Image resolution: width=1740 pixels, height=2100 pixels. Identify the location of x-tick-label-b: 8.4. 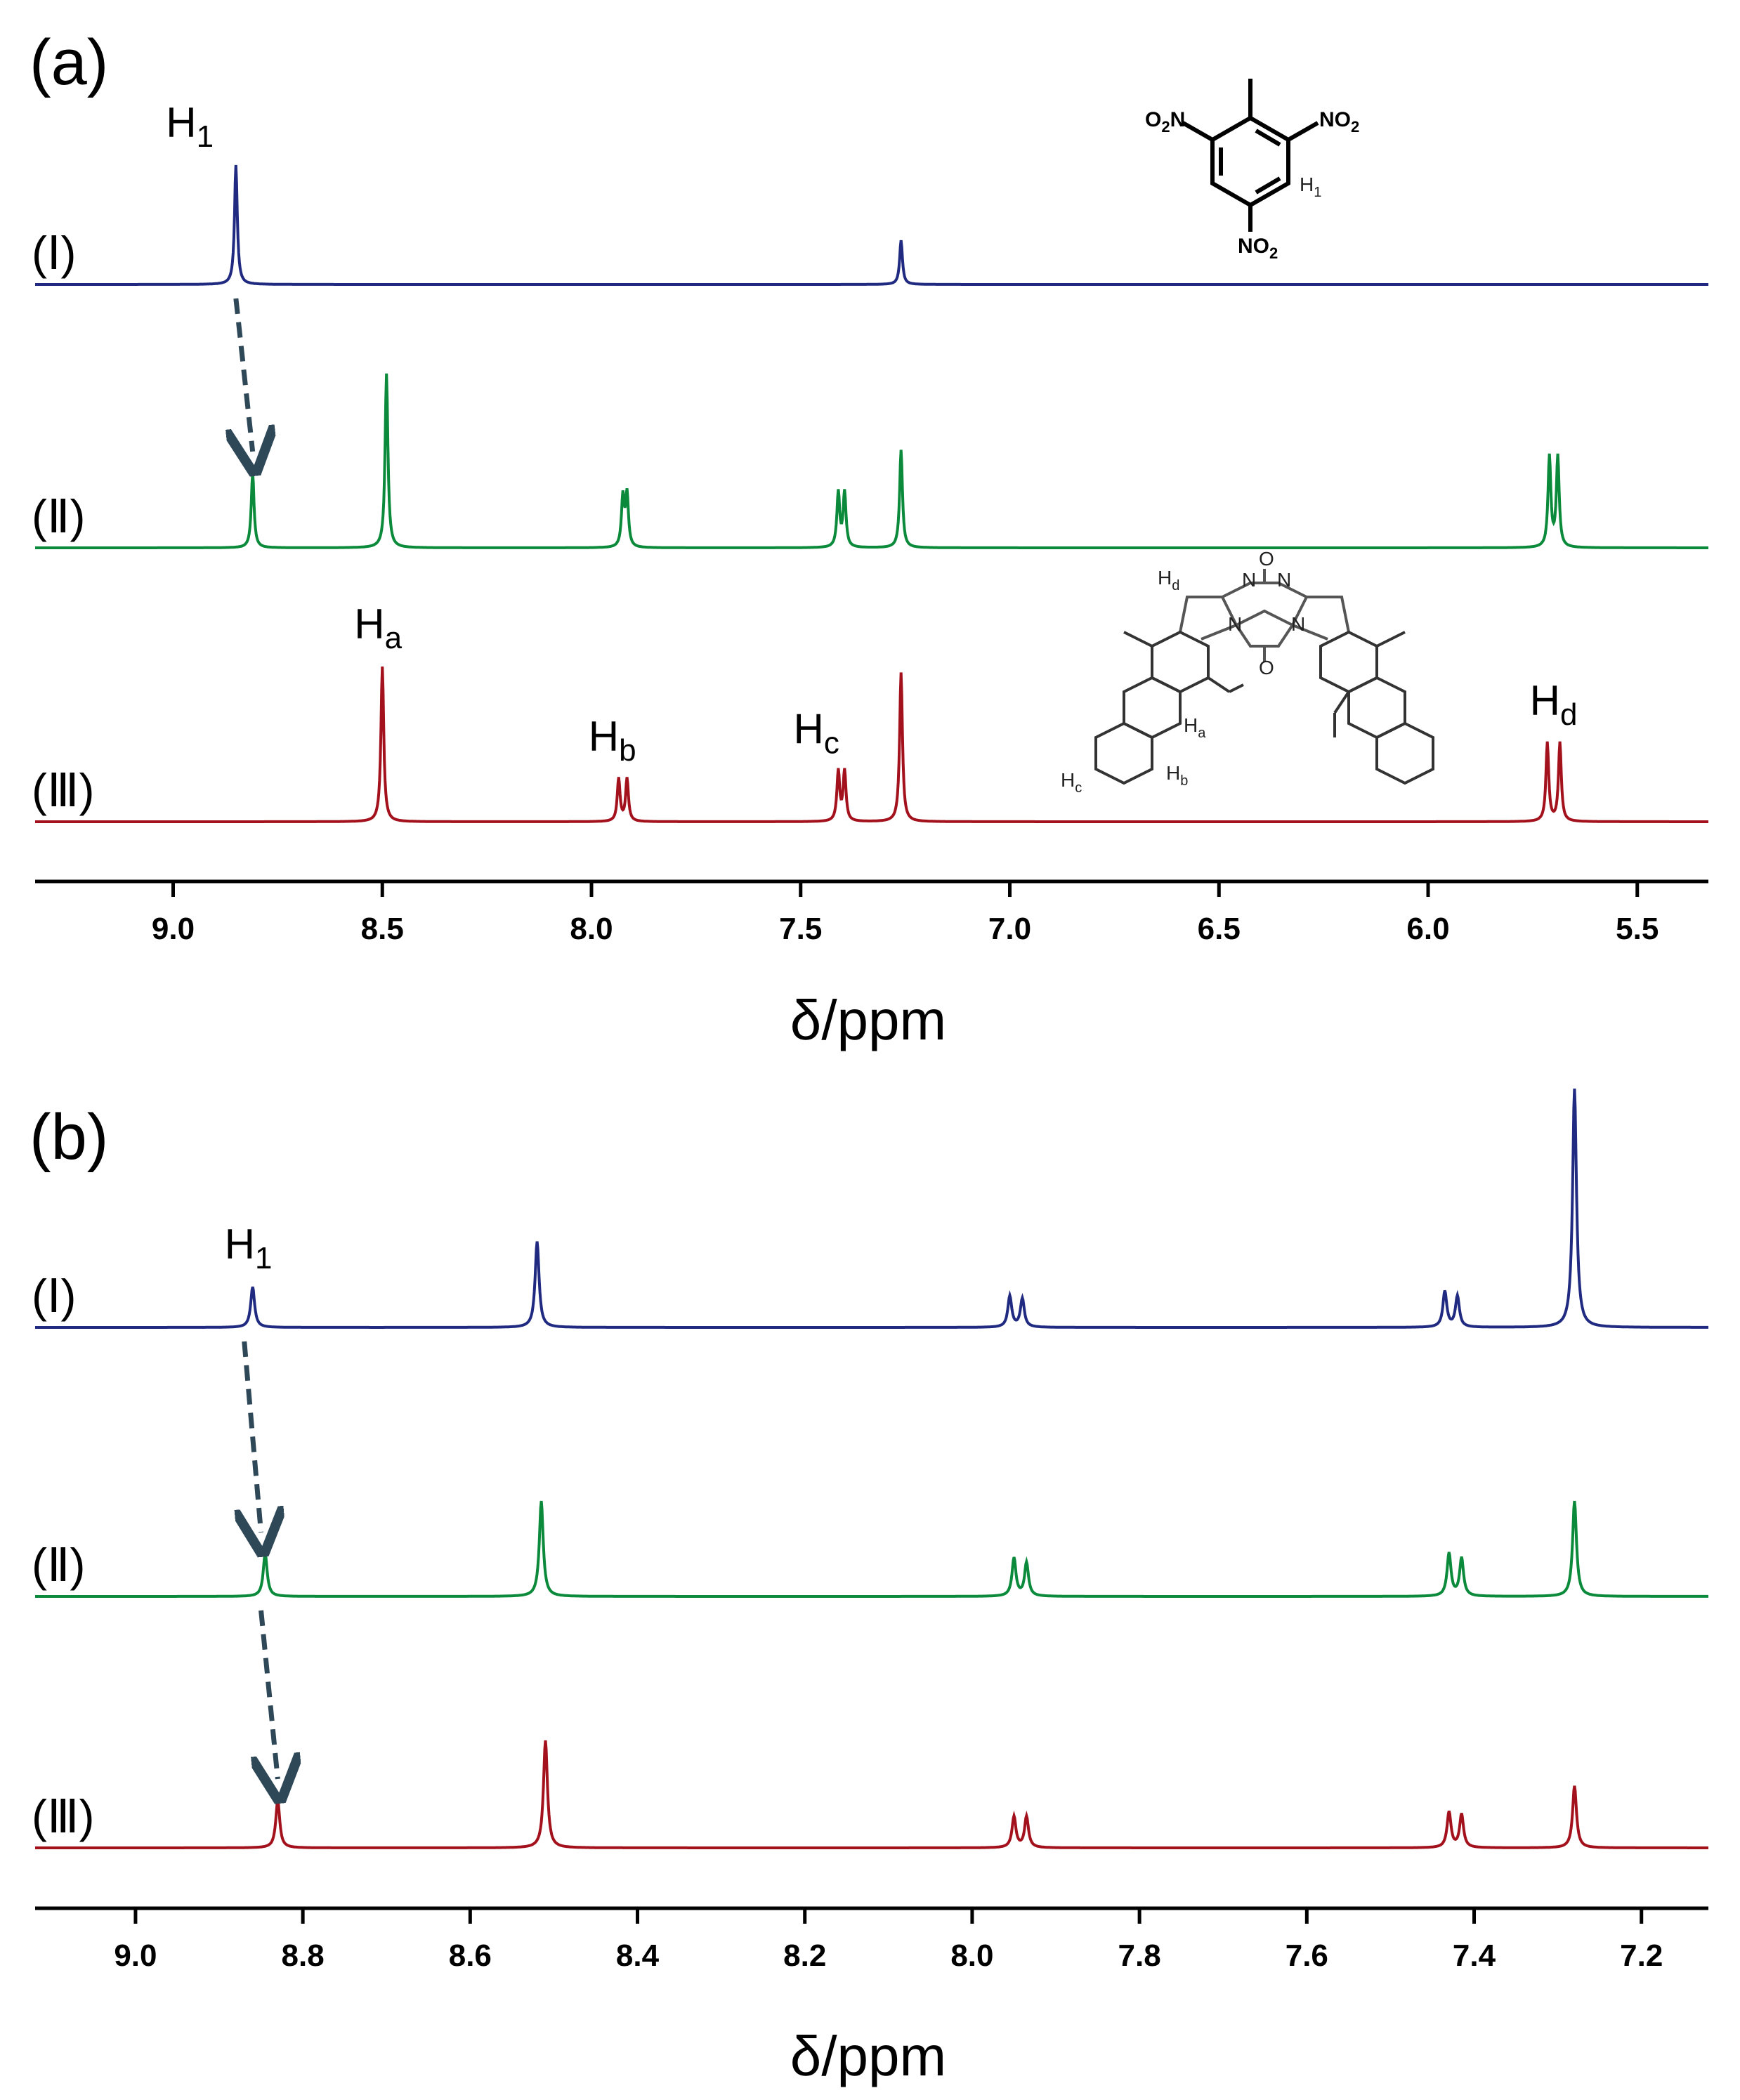
(638, 1956).